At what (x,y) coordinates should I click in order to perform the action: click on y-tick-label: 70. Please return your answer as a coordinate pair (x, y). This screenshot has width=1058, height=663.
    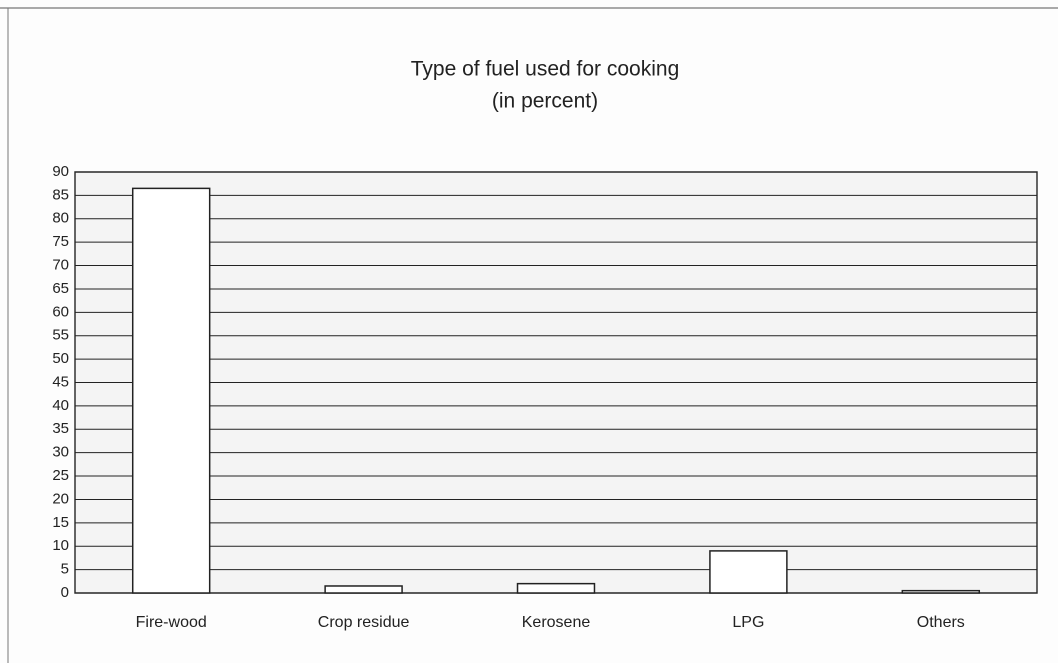
    Looking at the image, I should click on (60, 265).